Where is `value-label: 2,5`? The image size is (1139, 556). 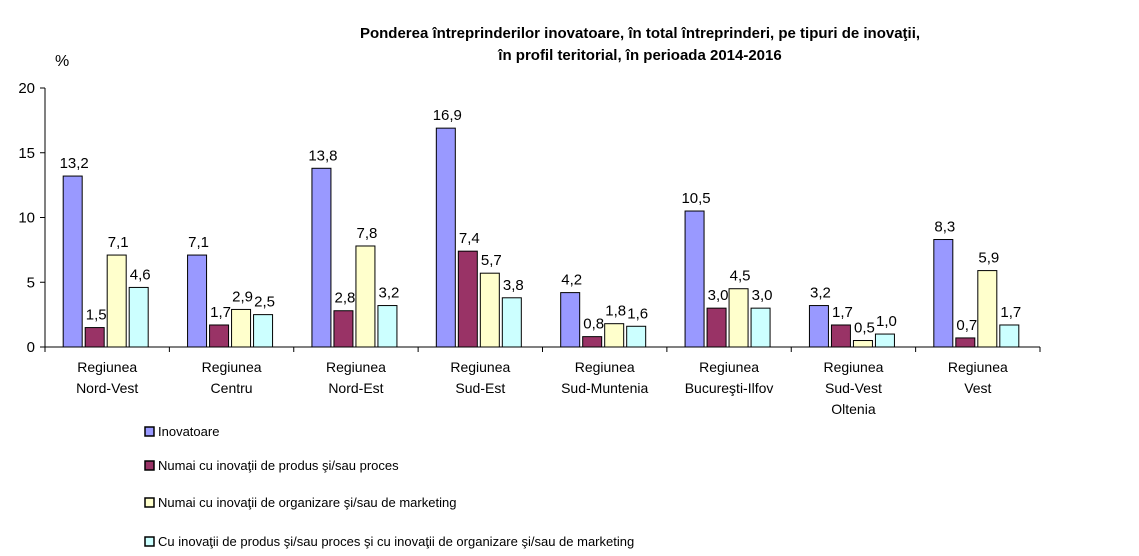 value-label: 2,5 is located at coordinates (264, 302).